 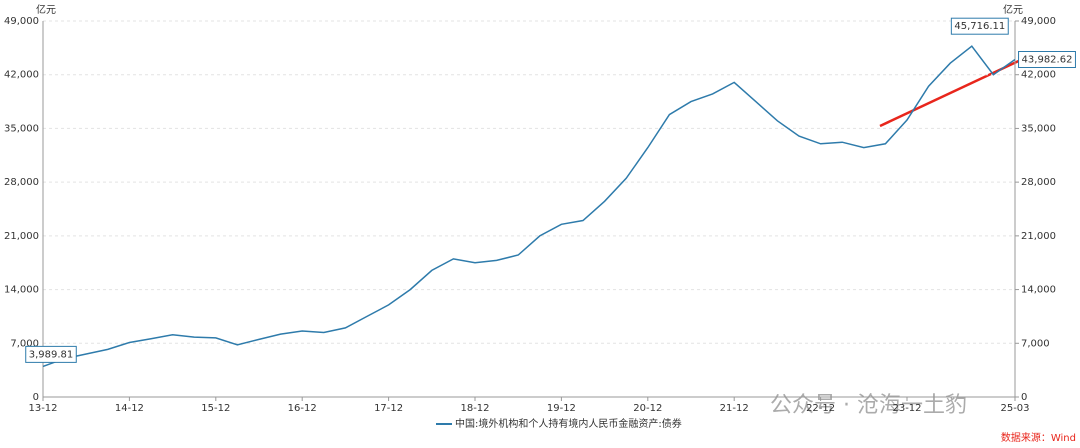 I want to click on x-tick-label: 19-12, so click(x=561, y=408).